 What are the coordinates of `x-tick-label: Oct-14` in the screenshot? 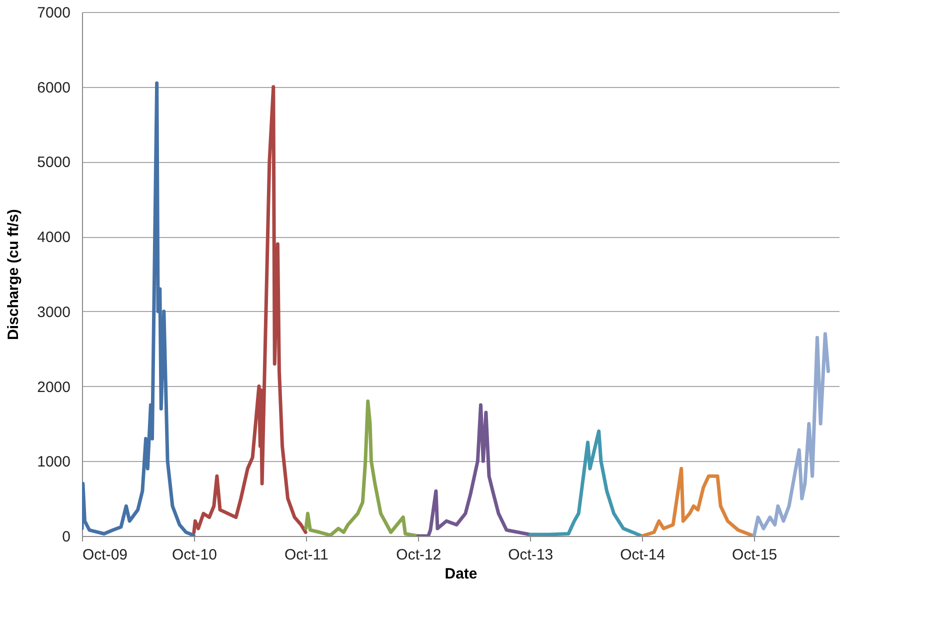 It's located at (643, 555).